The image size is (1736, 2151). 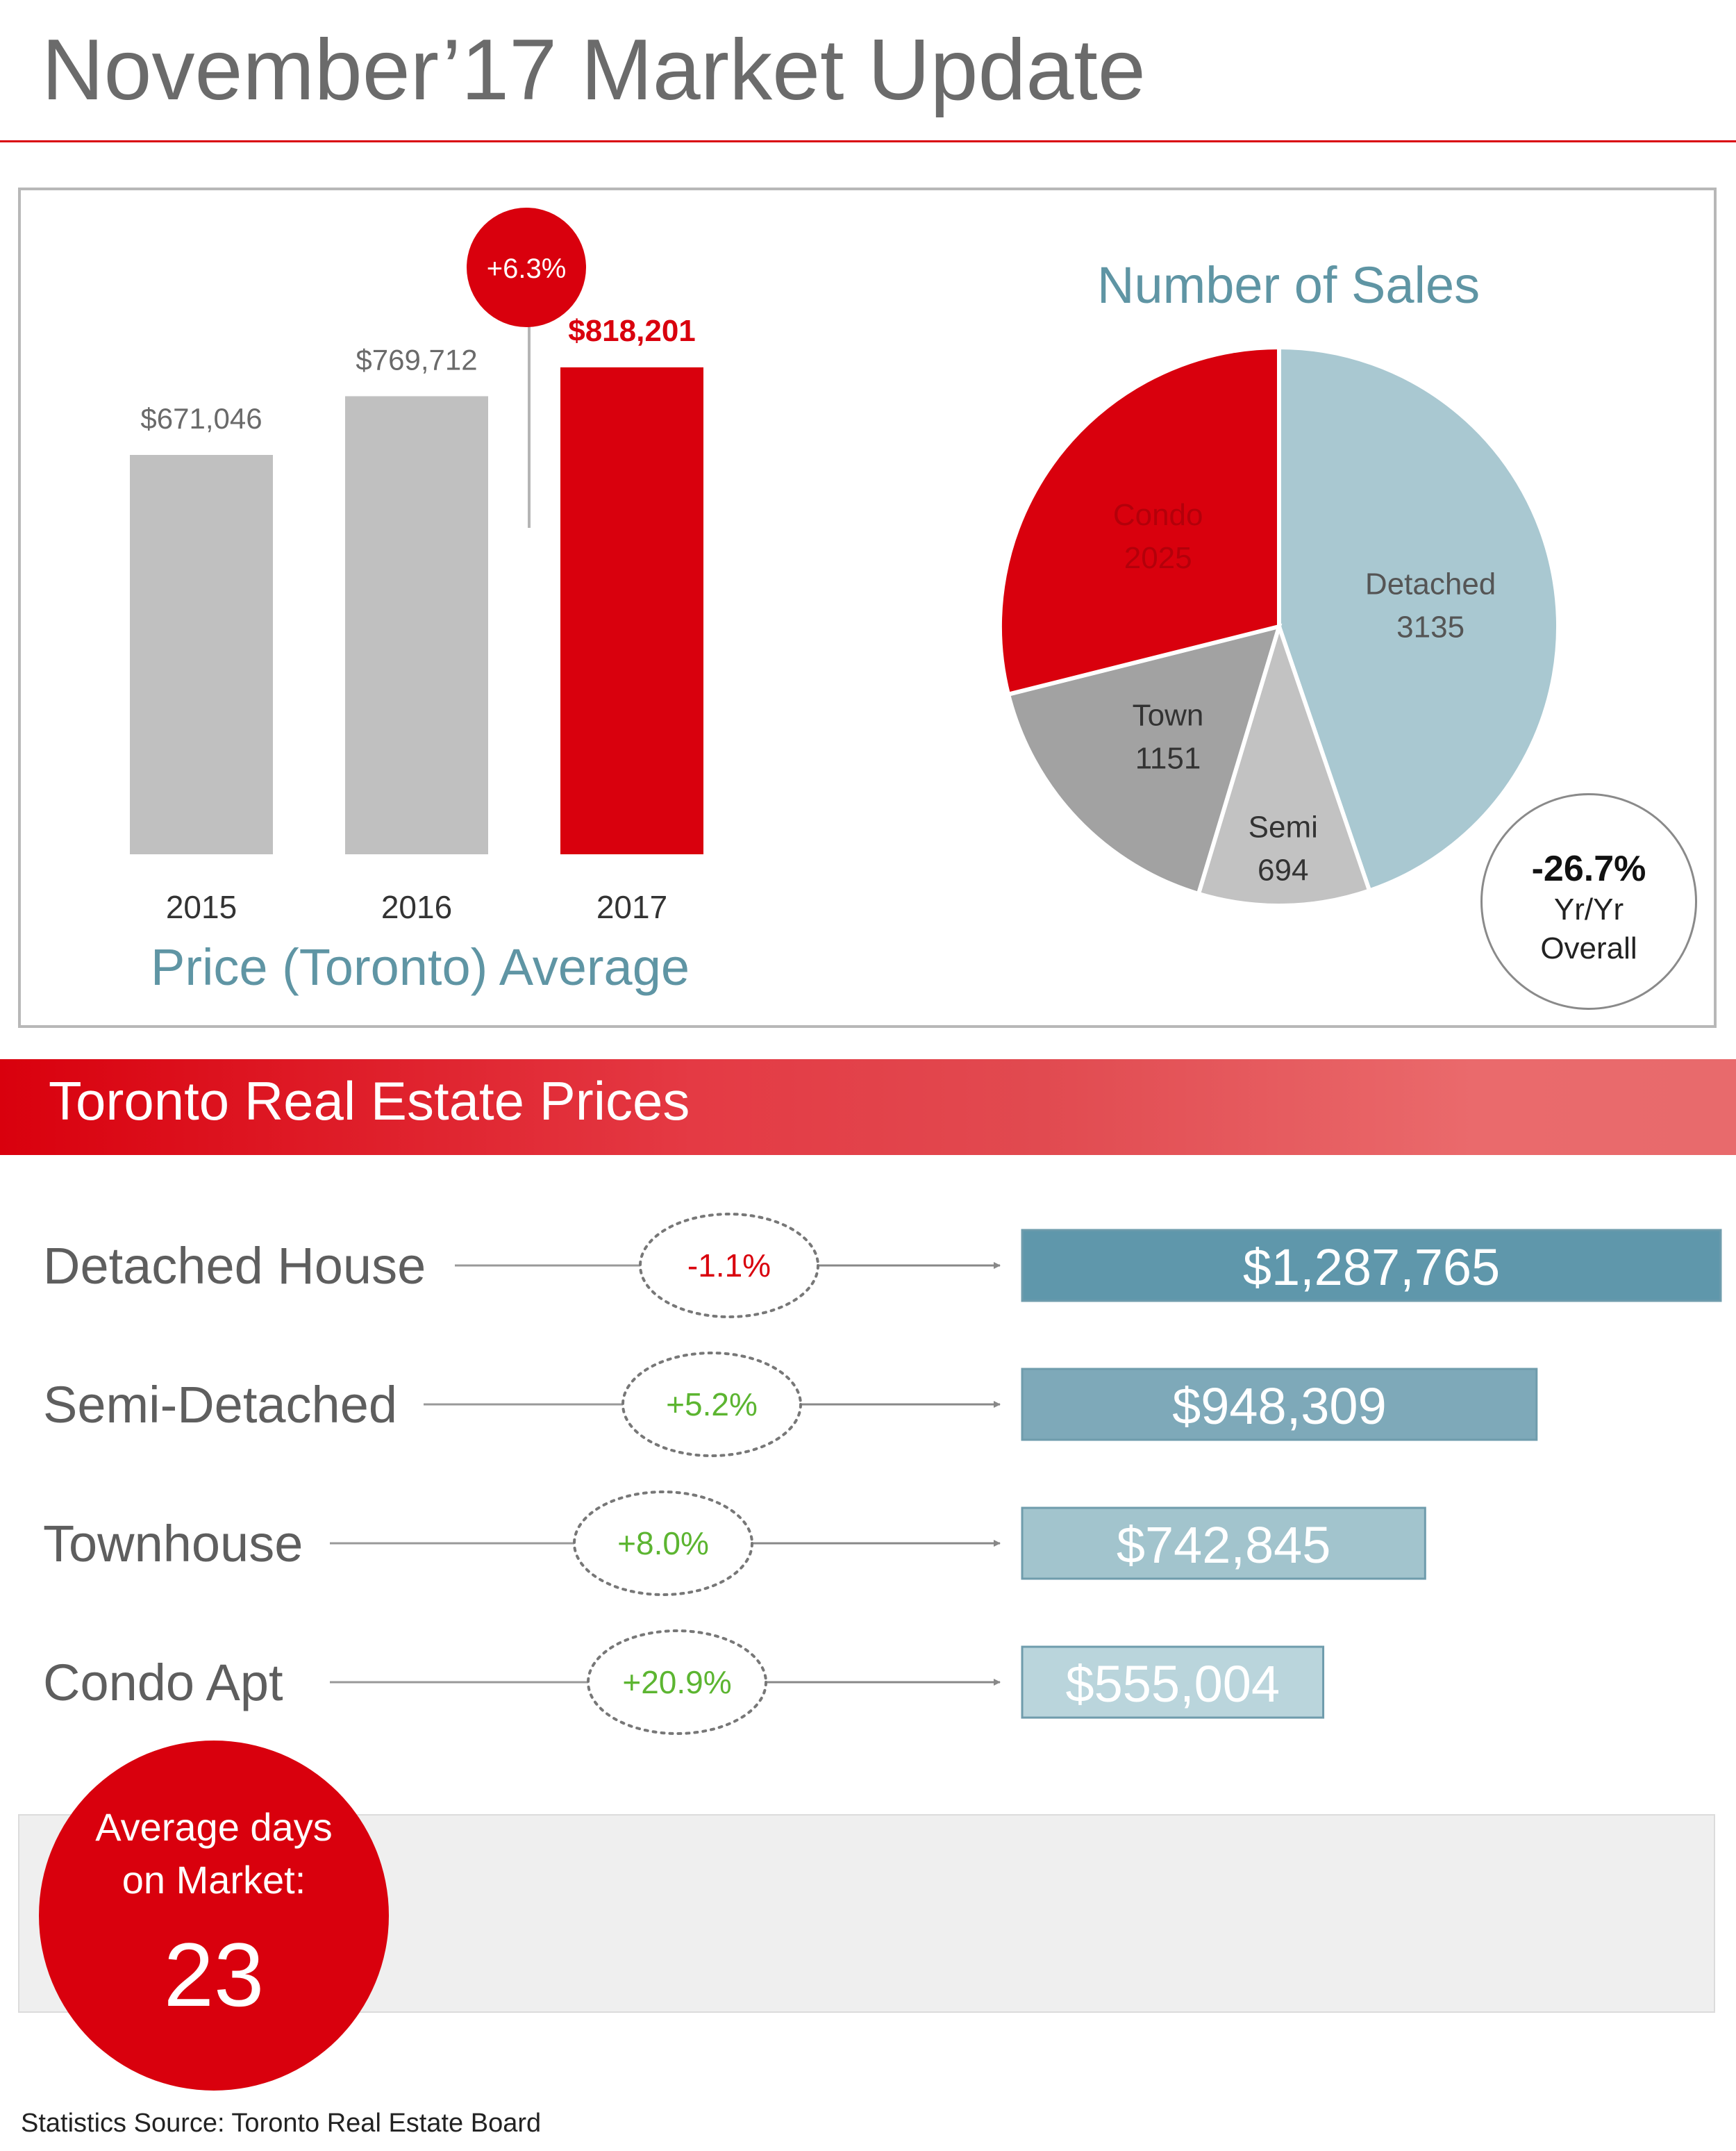 I want to click on price-change-value: +5.2%, so click(x=712, y=1404).